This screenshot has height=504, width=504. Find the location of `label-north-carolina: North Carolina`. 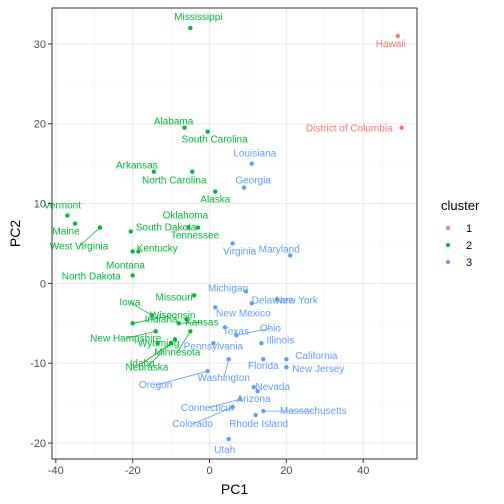

label-north-carolina: North Carolina is located at coordinates (174, 181).